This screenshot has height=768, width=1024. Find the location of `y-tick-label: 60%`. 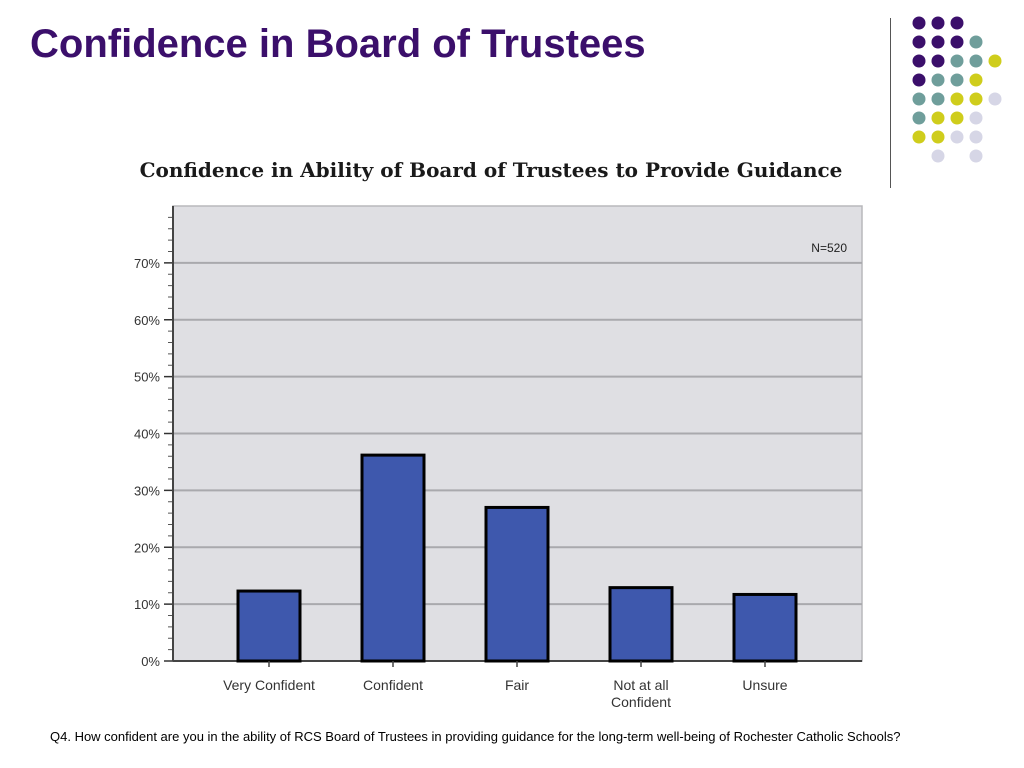

y-tick-label: 60% is located at coordinates (147, 320).